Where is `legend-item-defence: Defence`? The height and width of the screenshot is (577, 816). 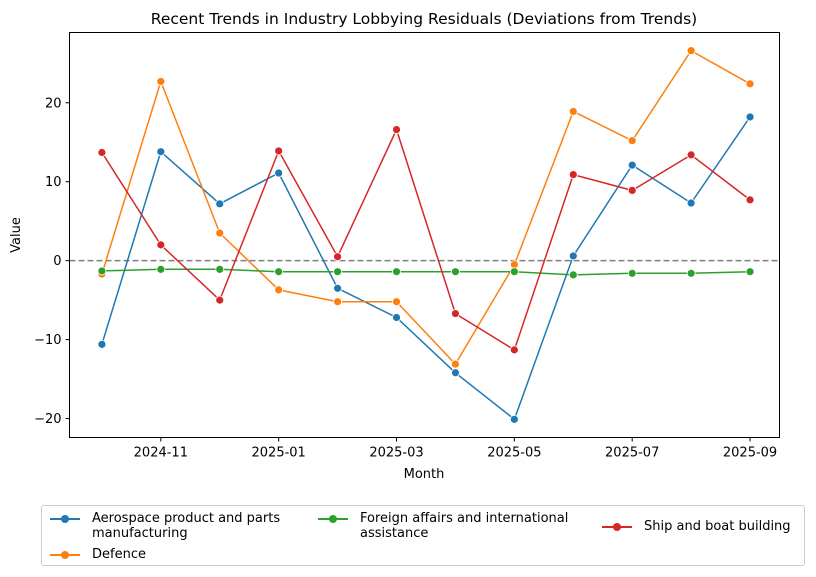
legend-item-defence: Defence is located at coordinates (98, 554).